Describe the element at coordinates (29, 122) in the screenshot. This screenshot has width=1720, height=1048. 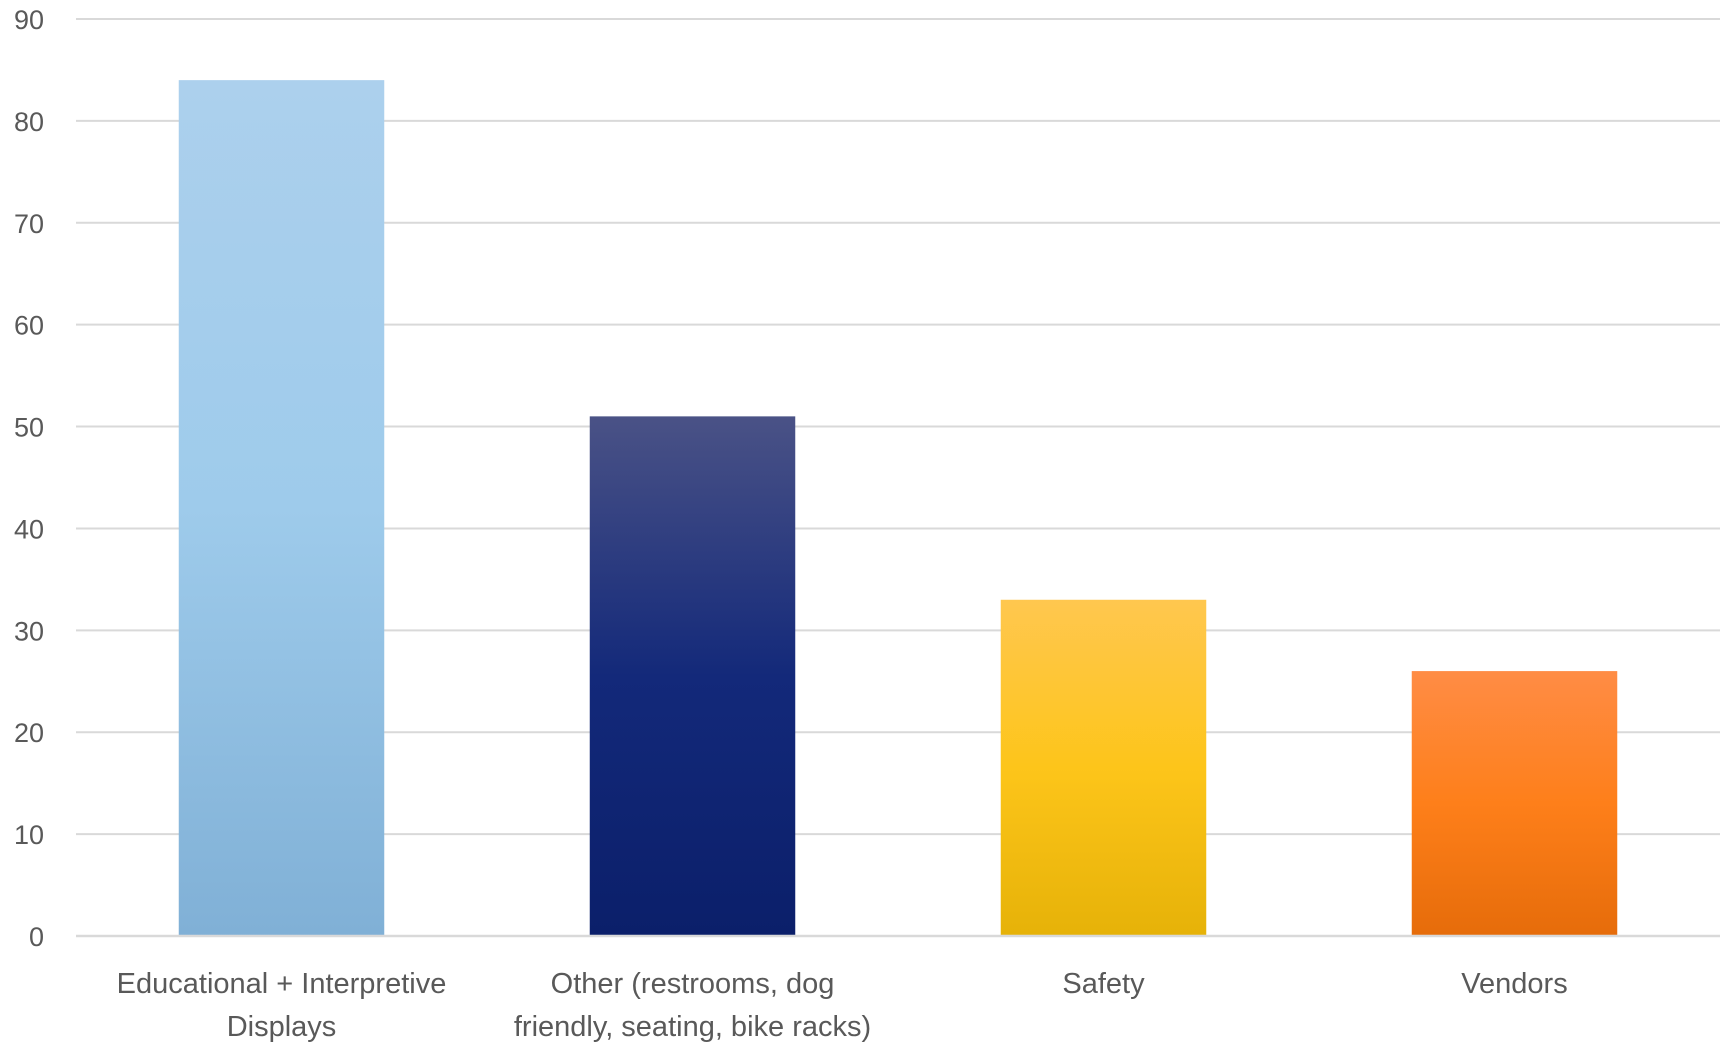
I see `y-tick-label: 80` at that location.